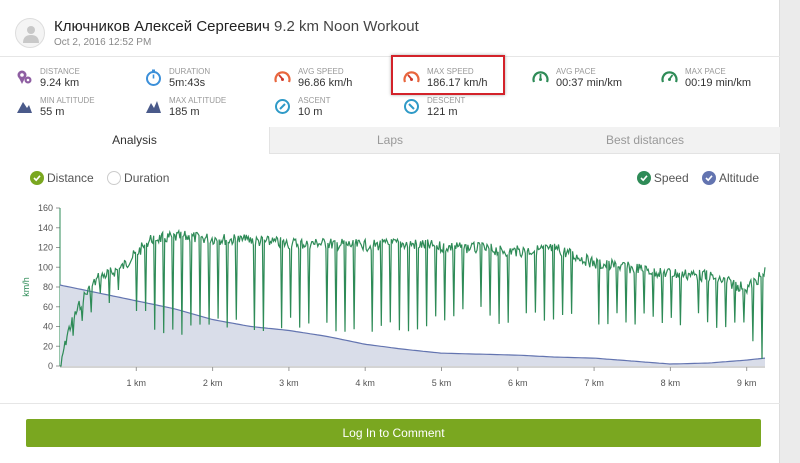 This screenshot has height=463, width=800. What do you see at coordinates (24, 77) in the screenshot?
I see `distance-pin-icon` at bounding box center [24, 77].